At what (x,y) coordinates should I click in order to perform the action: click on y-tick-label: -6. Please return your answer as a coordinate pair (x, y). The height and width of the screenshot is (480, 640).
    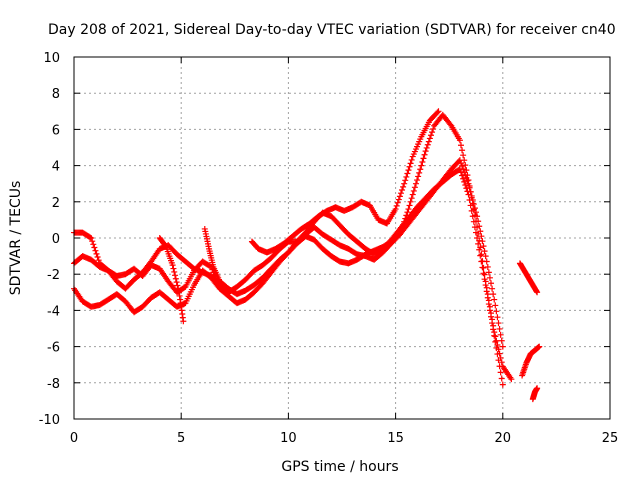
    Looking at the image, I should click on (53, 348).